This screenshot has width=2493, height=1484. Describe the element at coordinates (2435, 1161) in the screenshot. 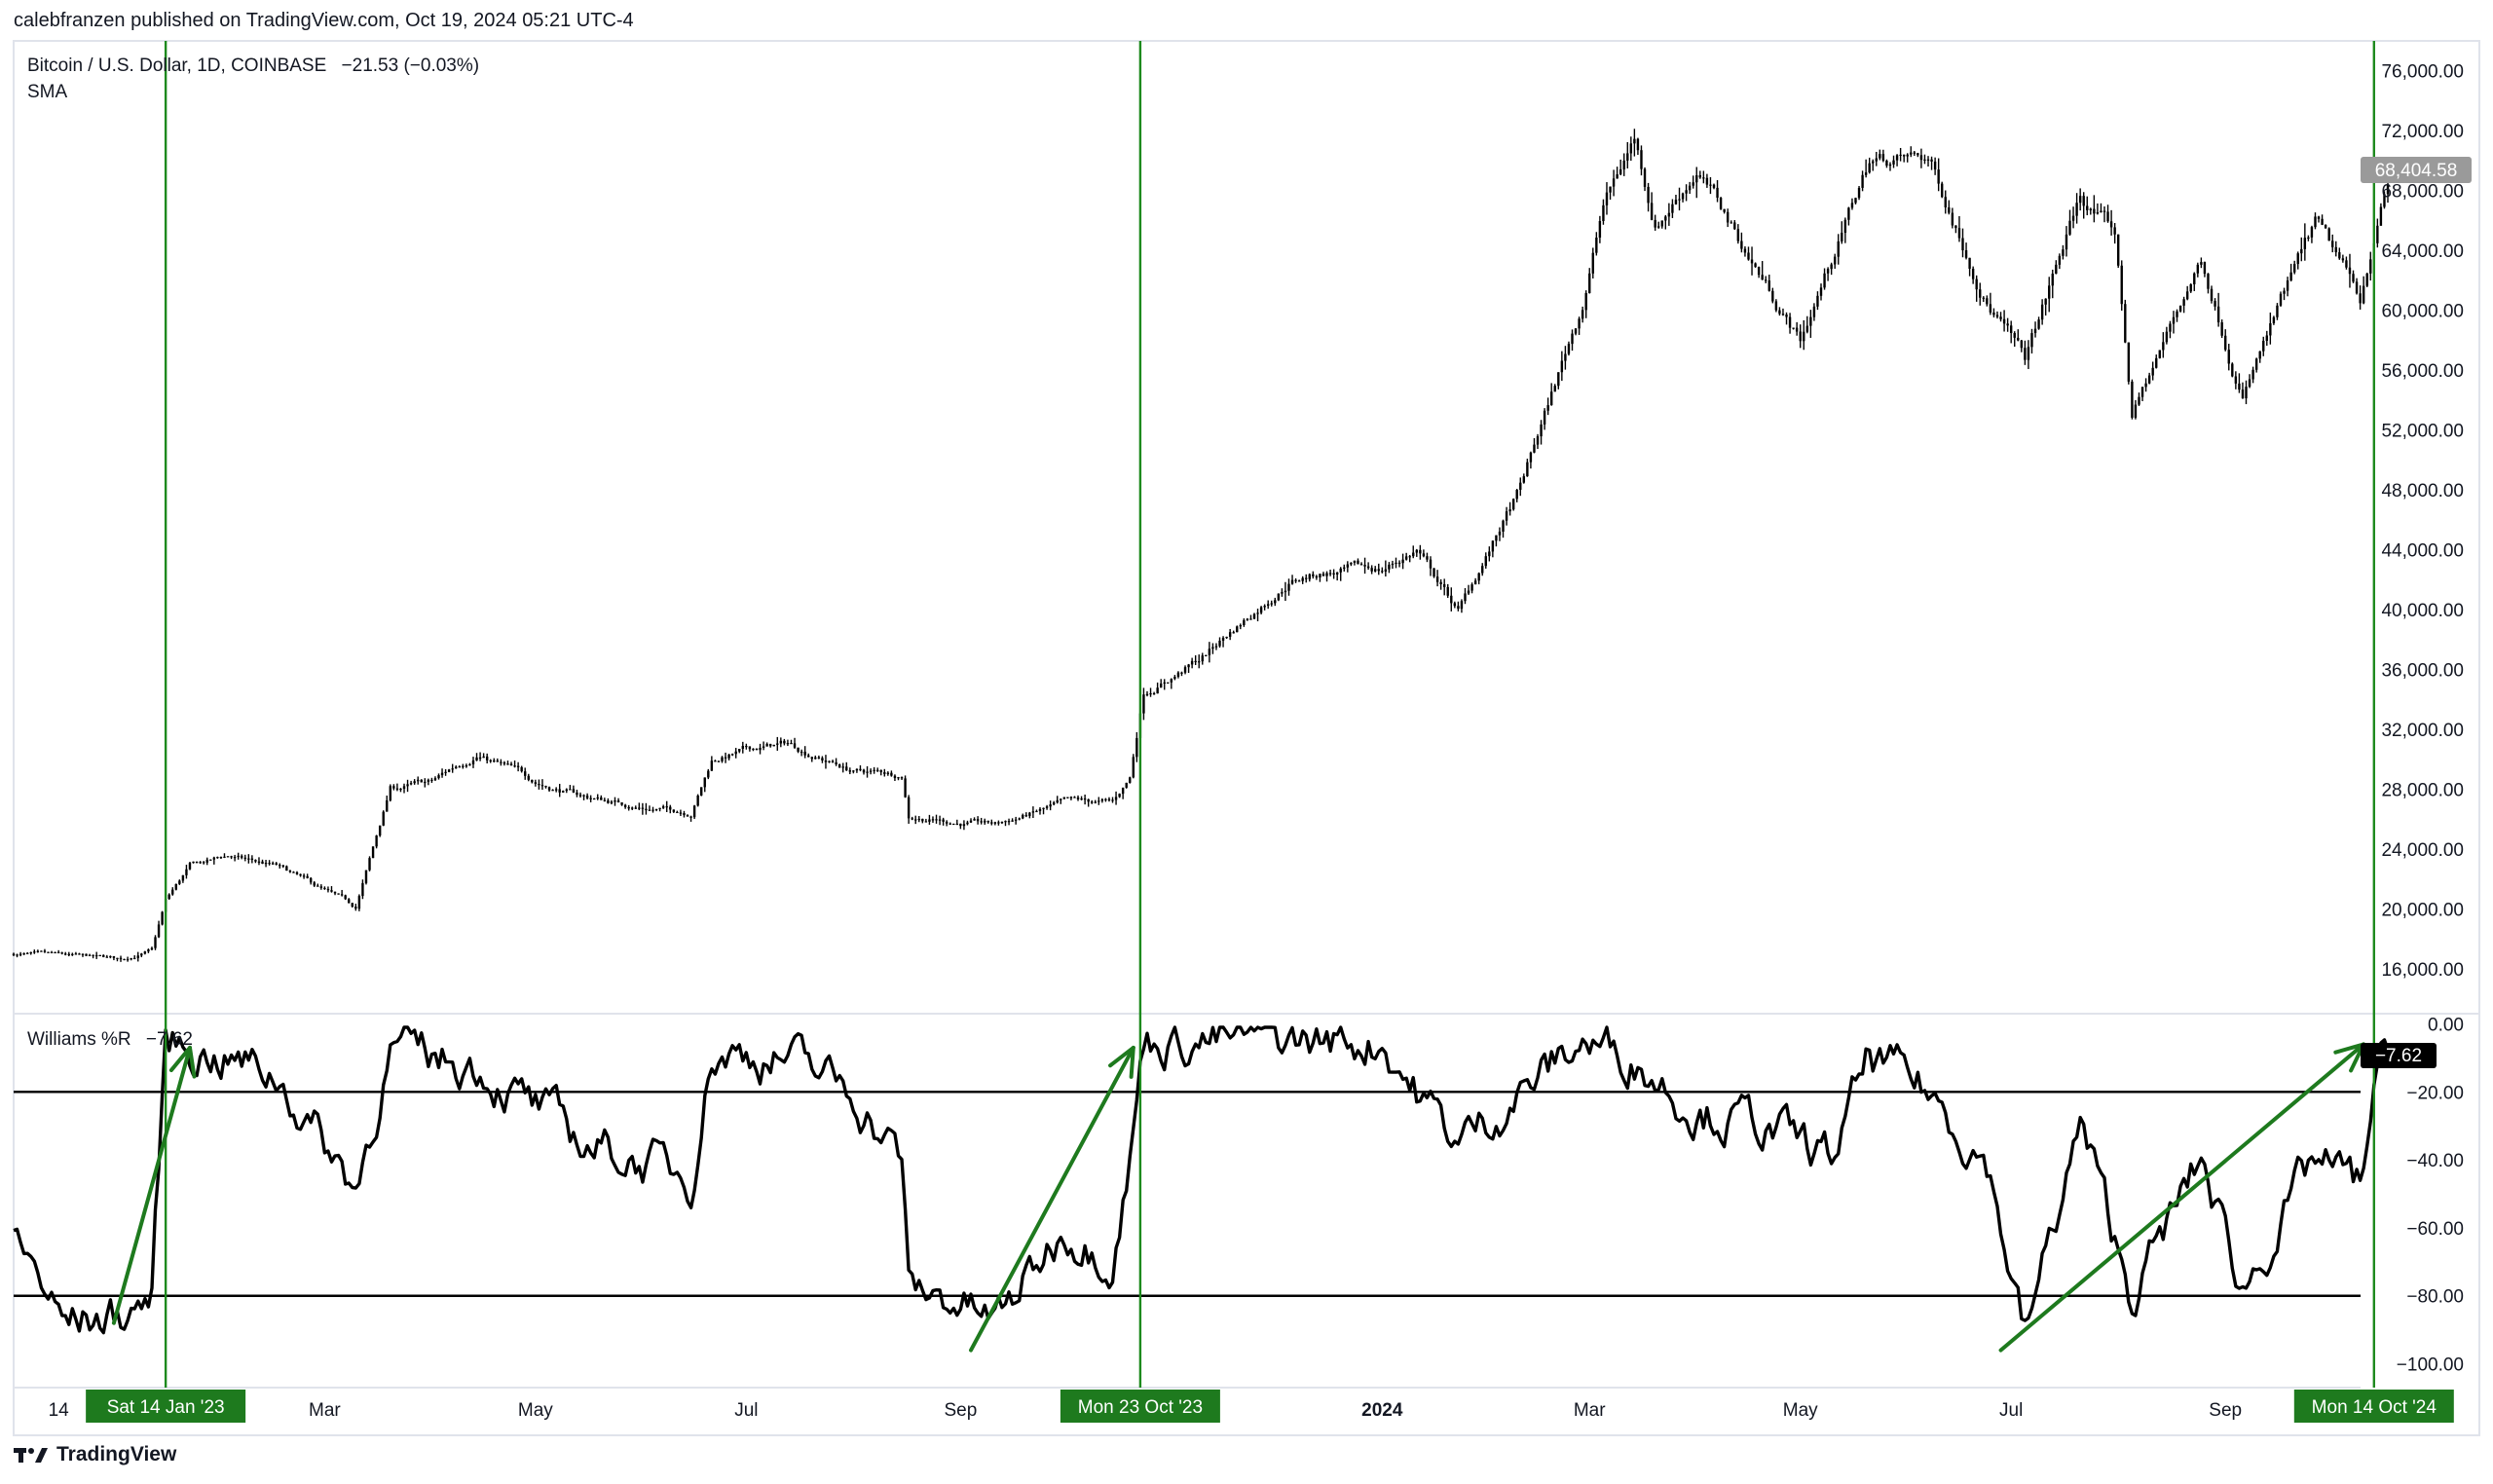

I see `wr-y-tick-label: −40.00` at that location.